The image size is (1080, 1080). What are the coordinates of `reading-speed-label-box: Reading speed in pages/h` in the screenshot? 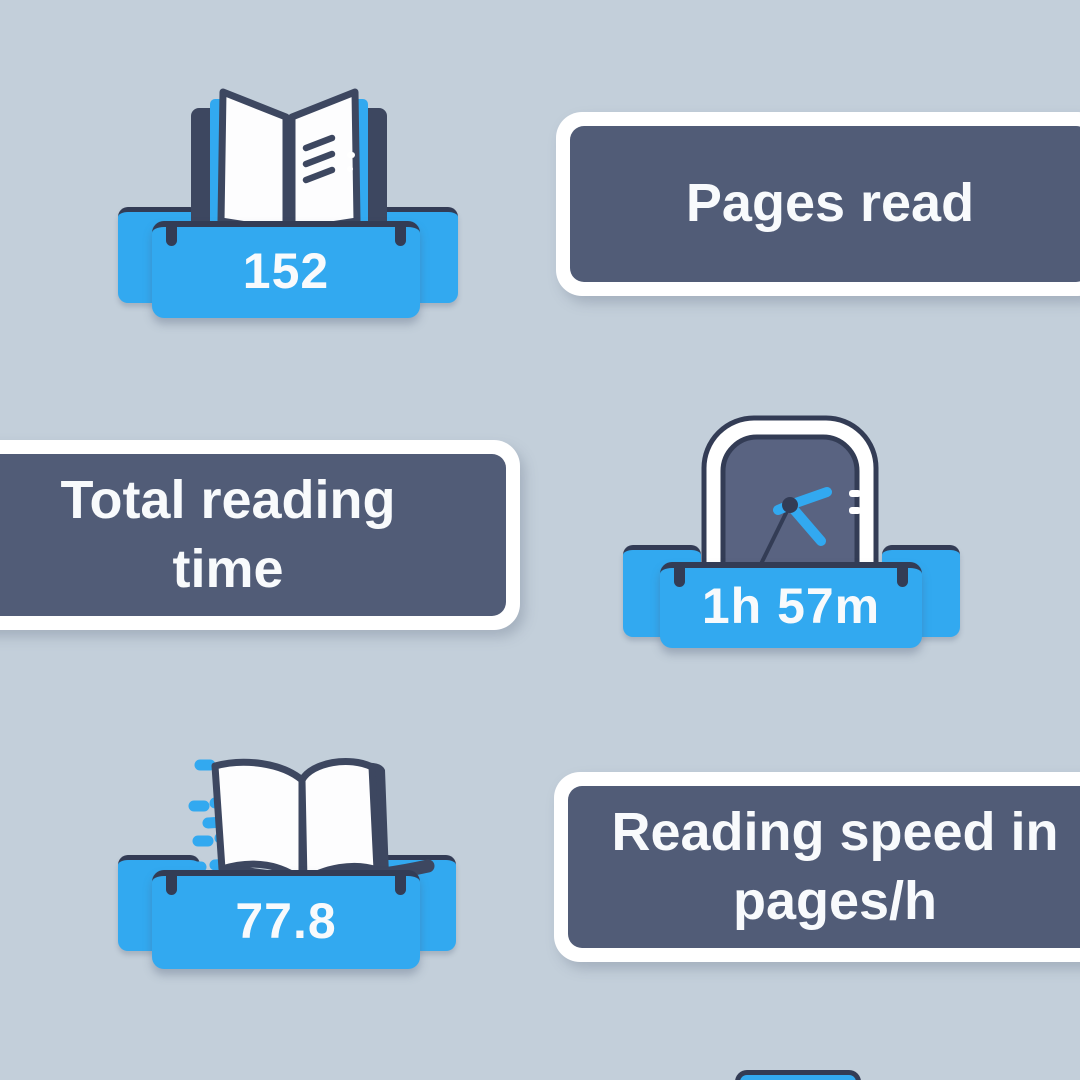 It's located at (817, 867).